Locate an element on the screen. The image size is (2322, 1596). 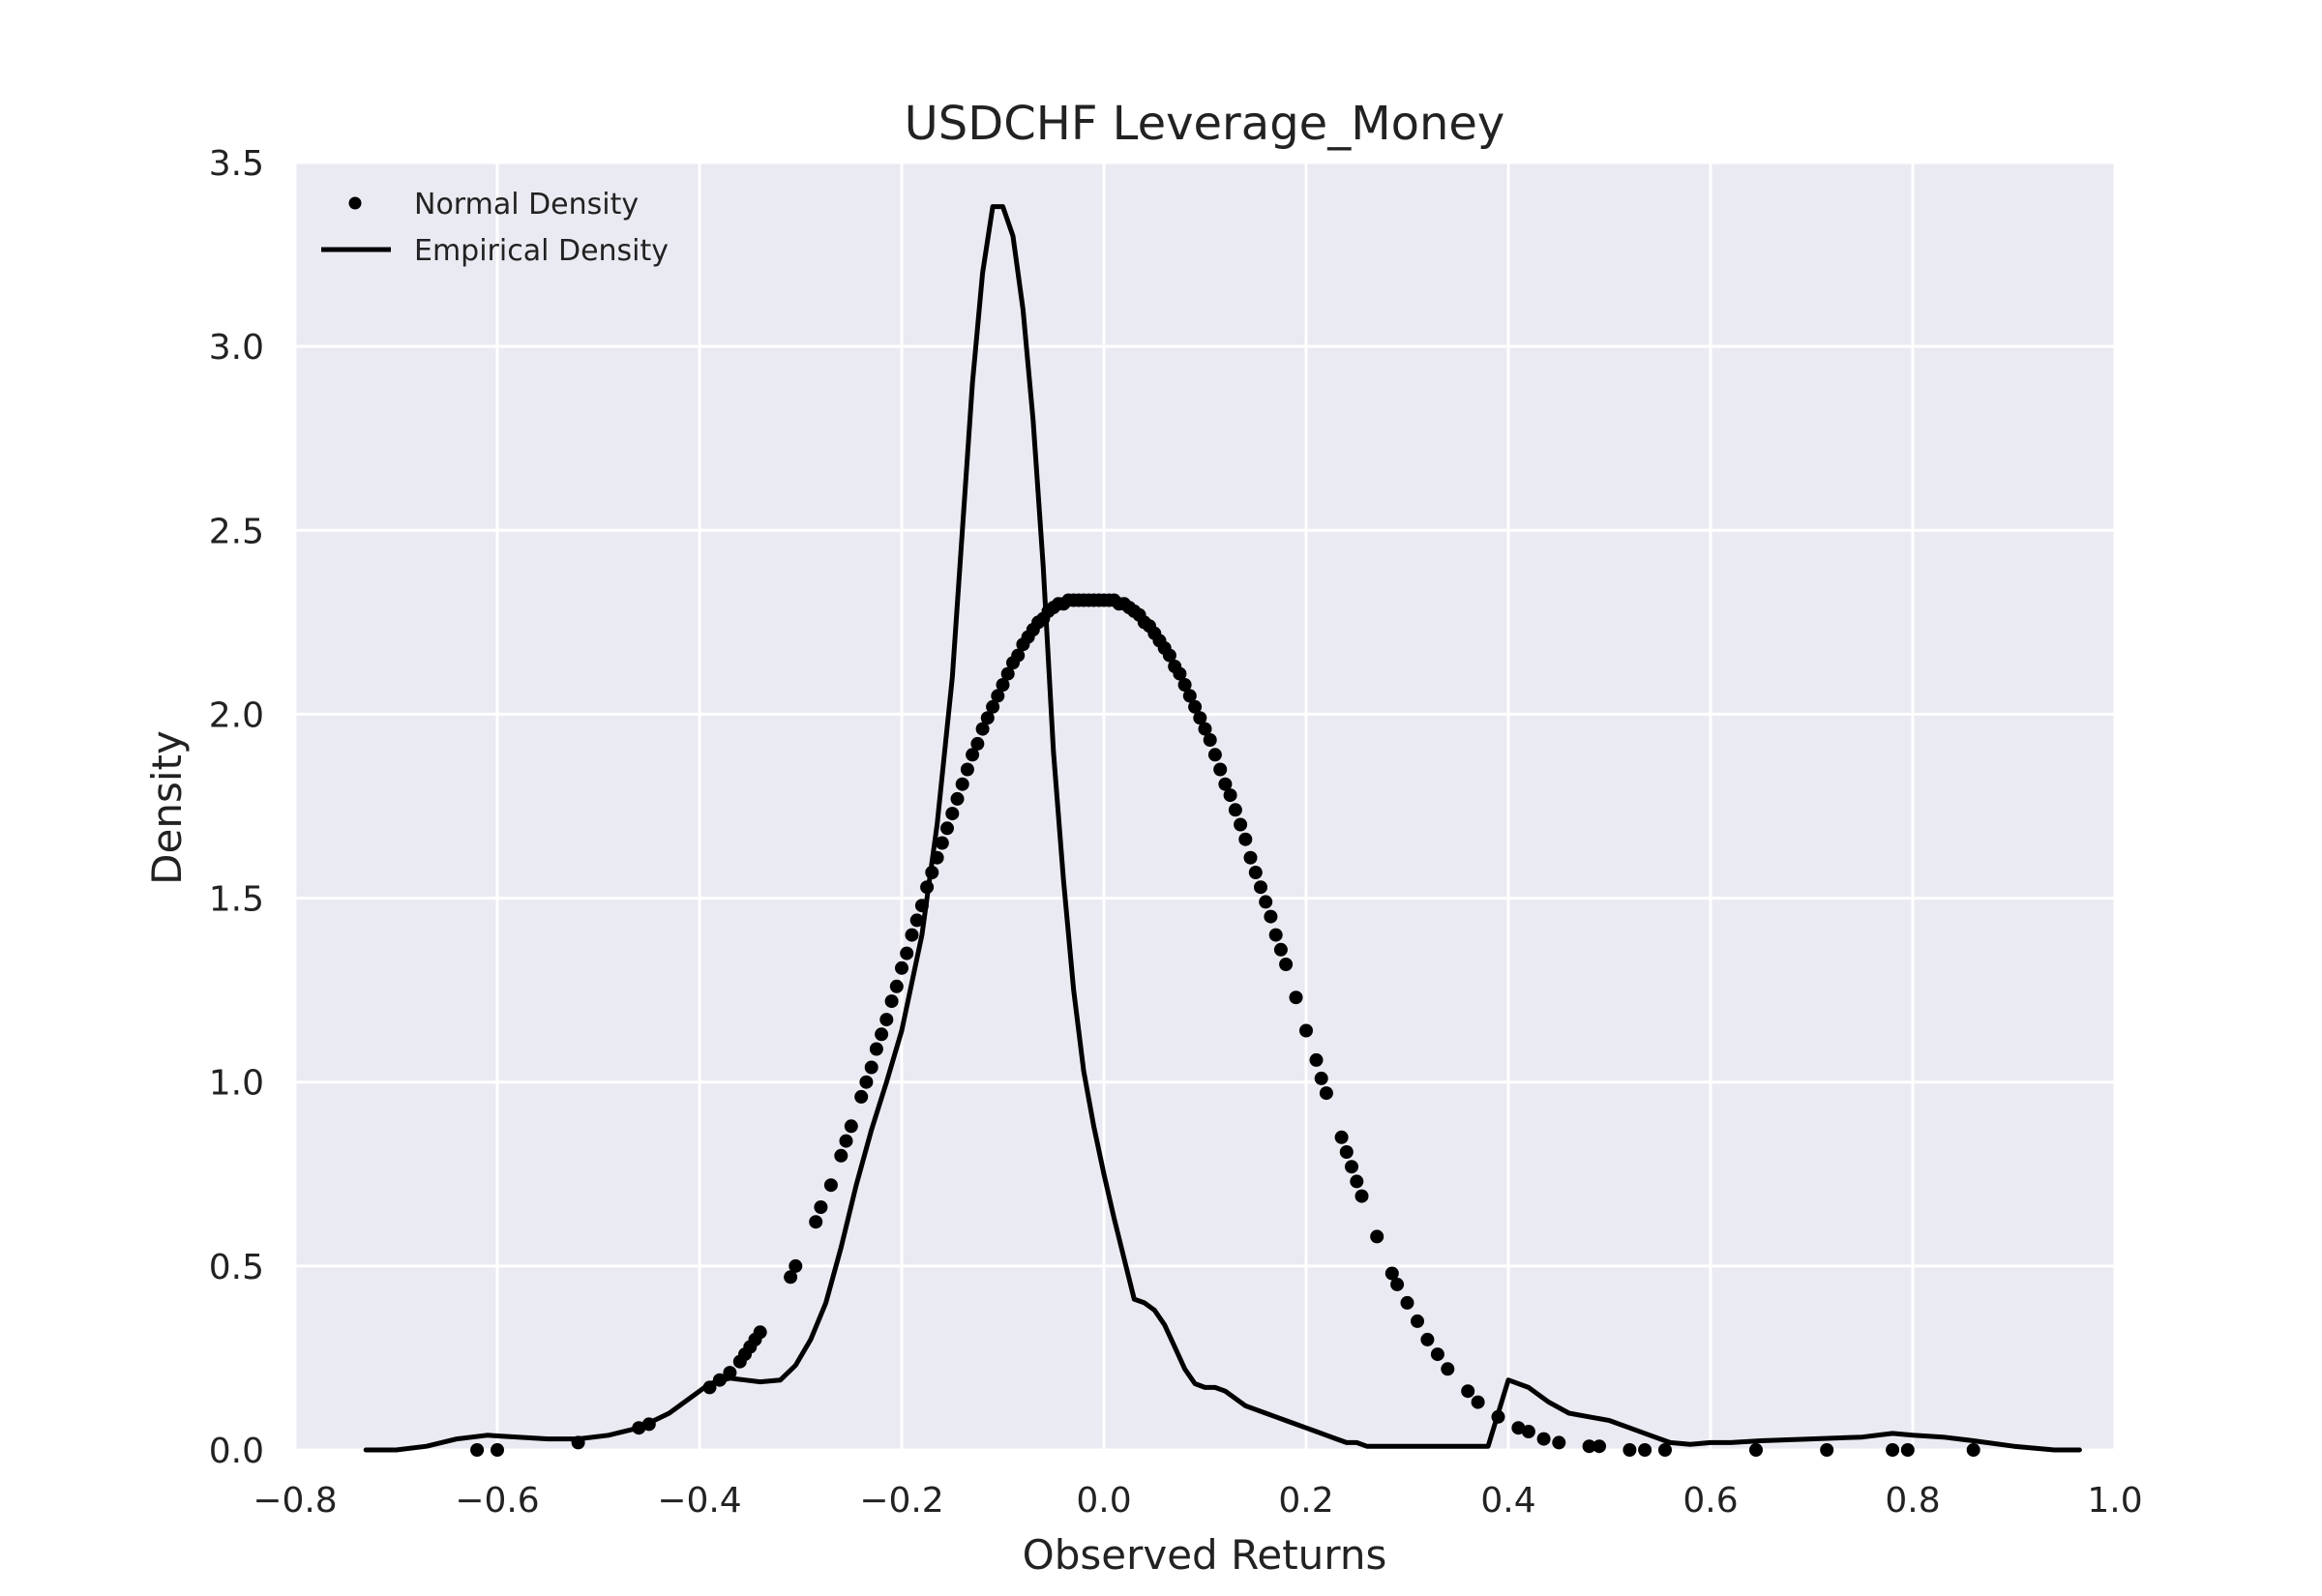
y-tick-label: 1.0 is located at coordinates (236, 1084).